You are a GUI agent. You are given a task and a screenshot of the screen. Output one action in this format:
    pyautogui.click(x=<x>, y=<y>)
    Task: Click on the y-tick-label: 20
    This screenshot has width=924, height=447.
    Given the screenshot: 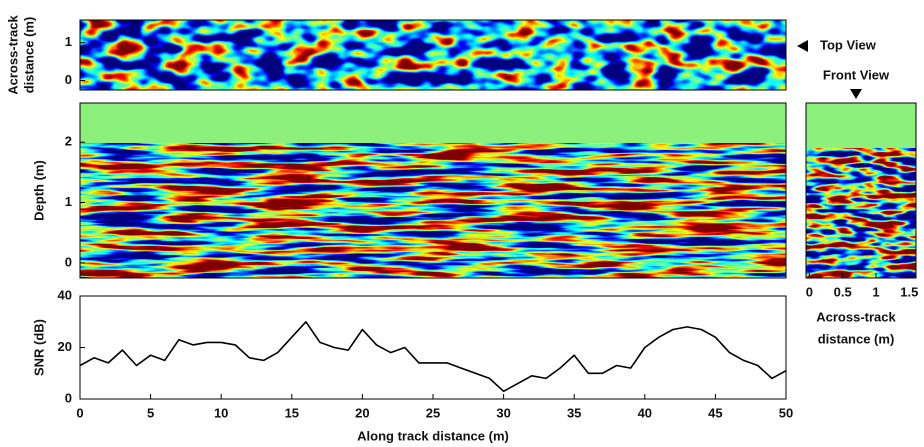 What is the action you would take?
    pyautogui.click(x=65, y=346)
    